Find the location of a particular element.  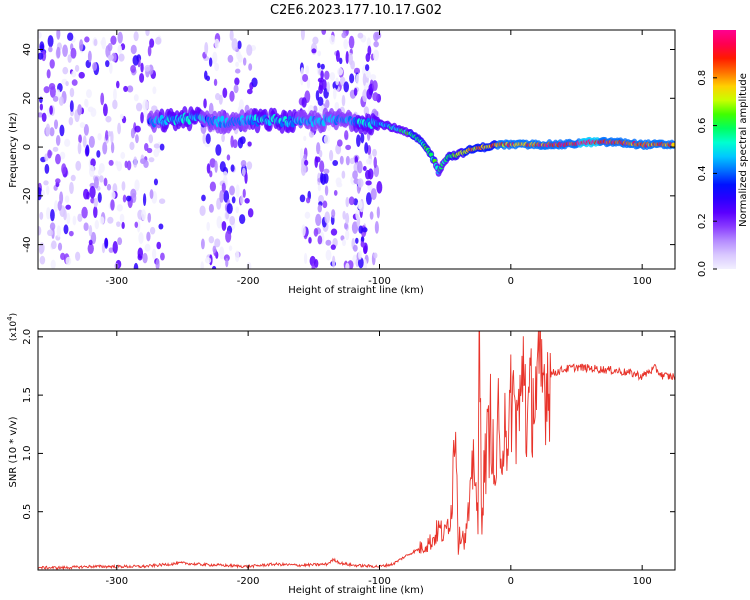

colorbar-label: Normalized spectral amplitude is located at coordinates (743, 150).